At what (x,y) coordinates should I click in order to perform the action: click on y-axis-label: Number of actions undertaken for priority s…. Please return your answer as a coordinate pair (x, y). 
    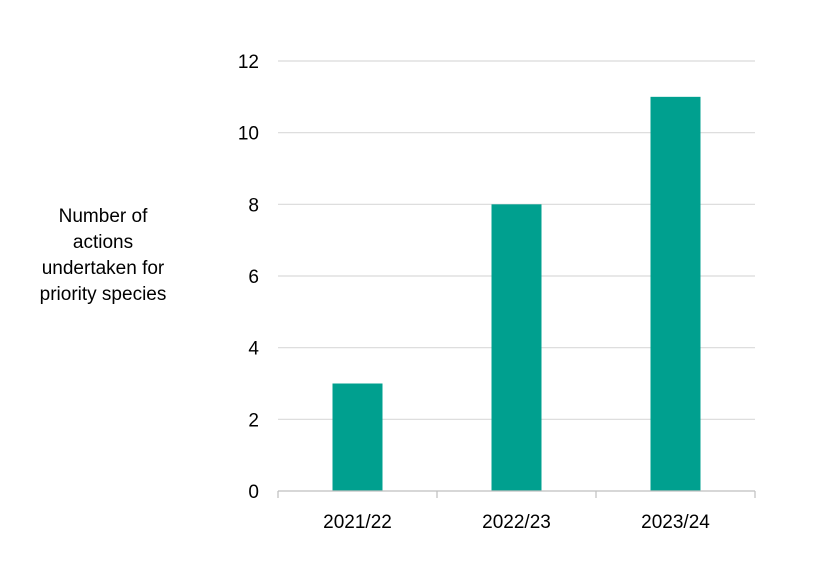
    Looking at the image, I should click on (103, 255).